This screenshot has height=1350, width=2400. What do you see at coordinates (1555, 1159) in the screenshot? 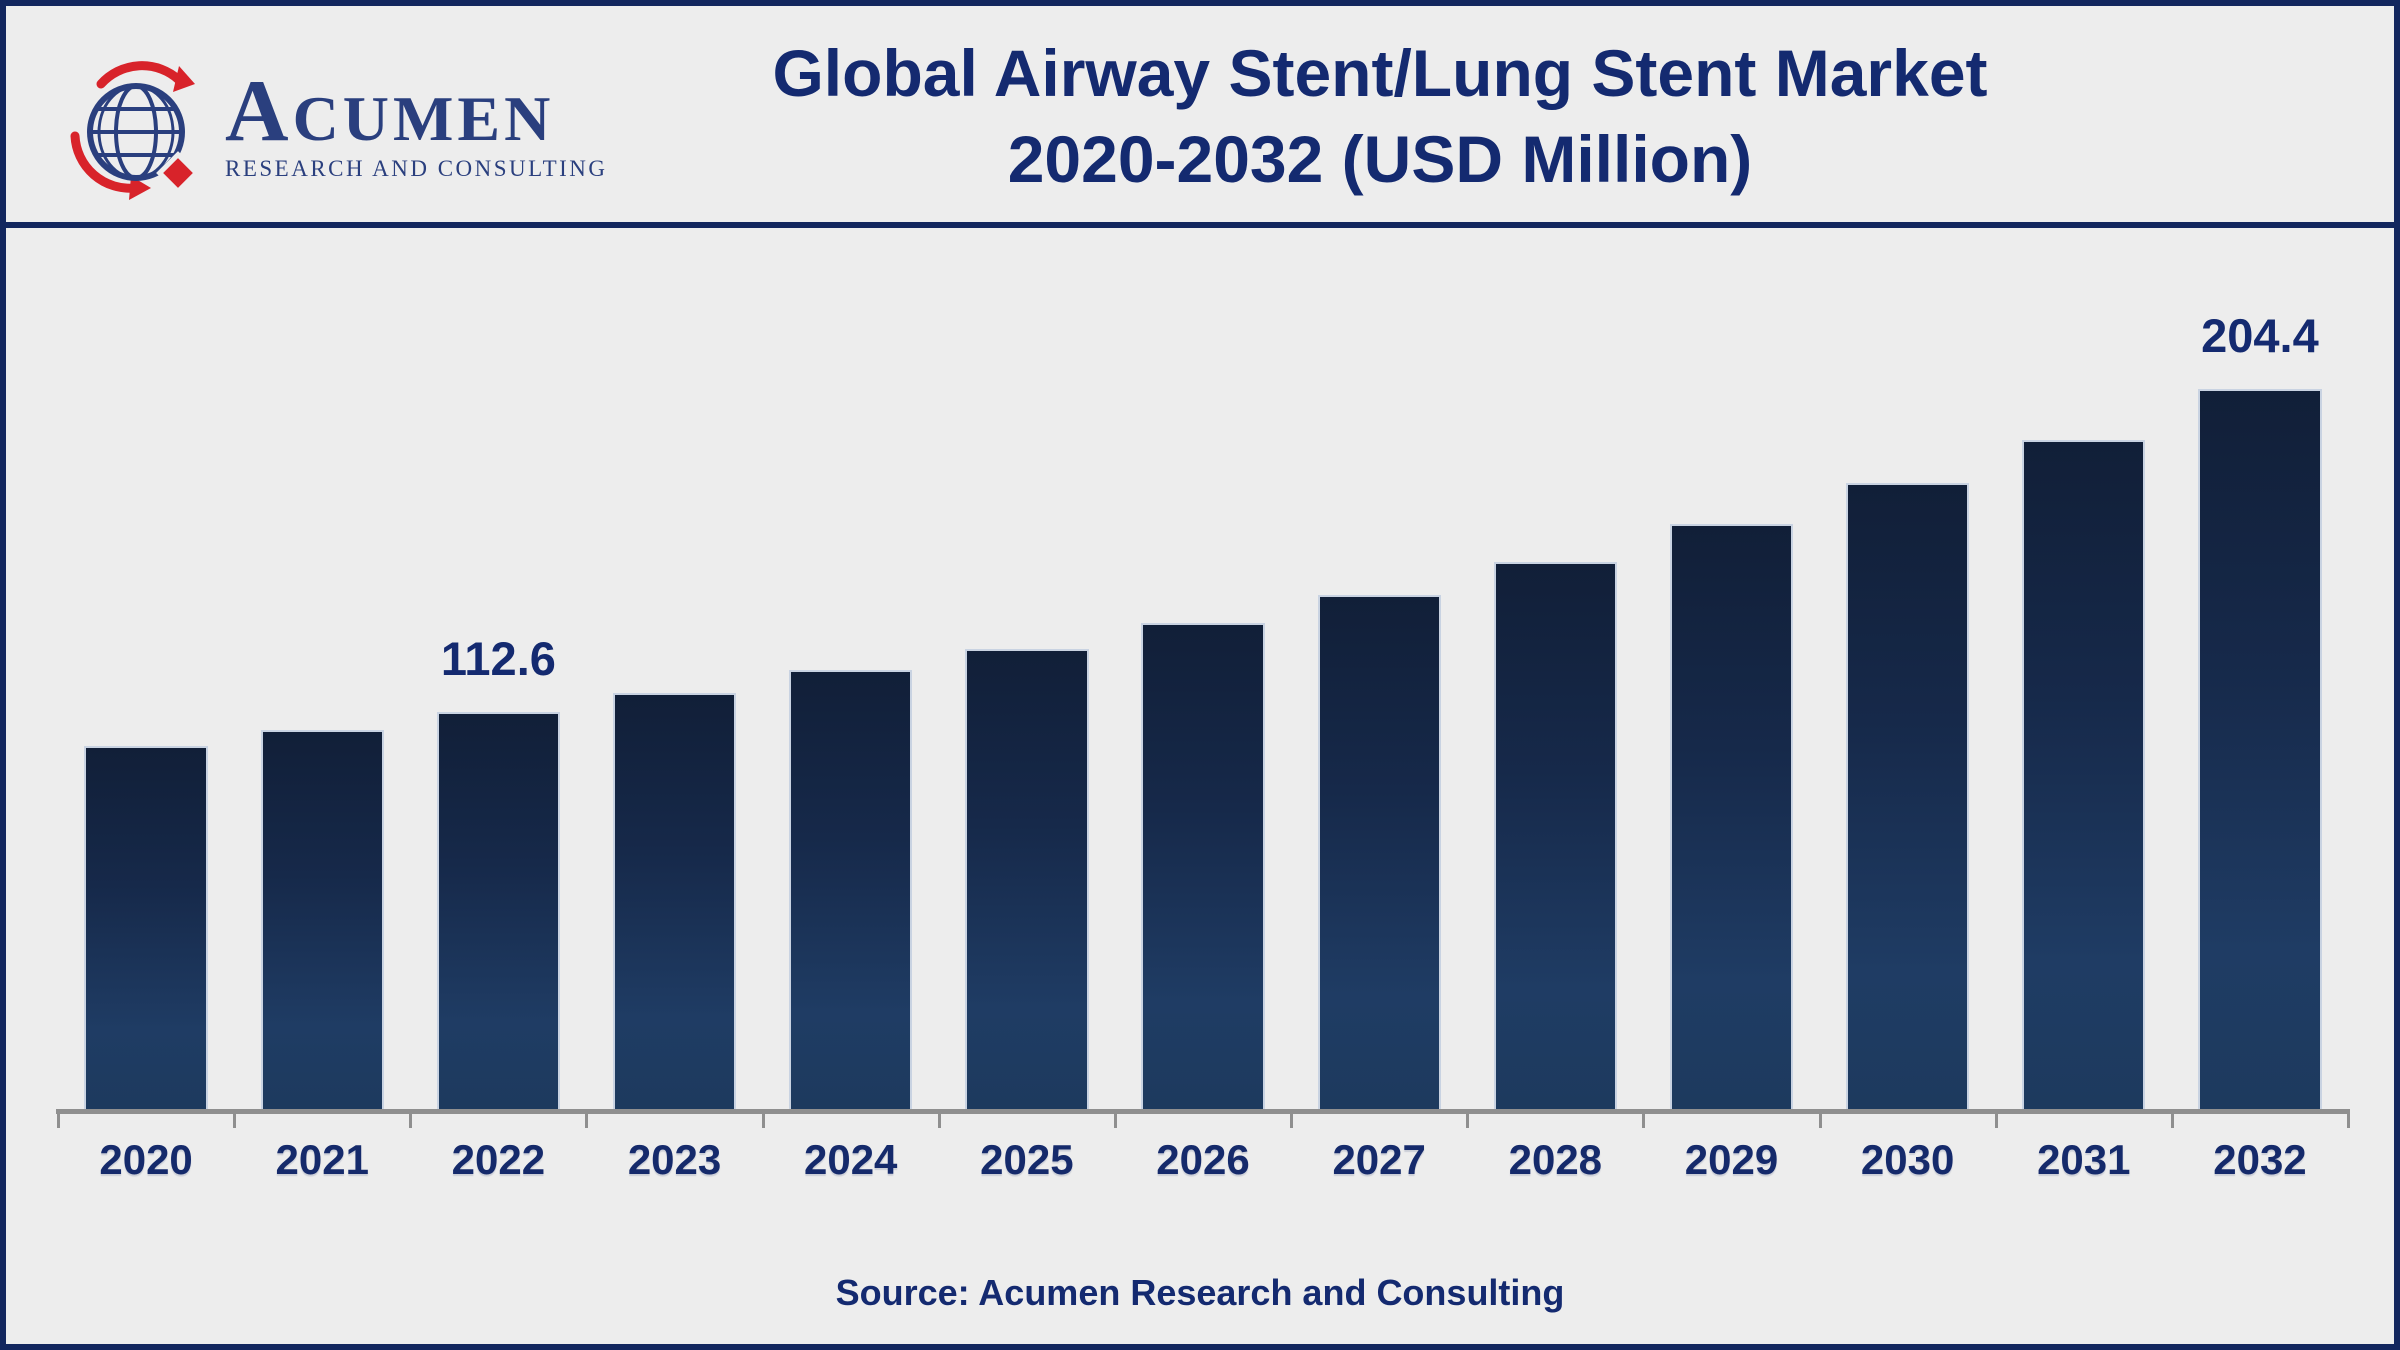
I see `x-axis-label-2028: 2028` at bounding box center [1555, 1159].